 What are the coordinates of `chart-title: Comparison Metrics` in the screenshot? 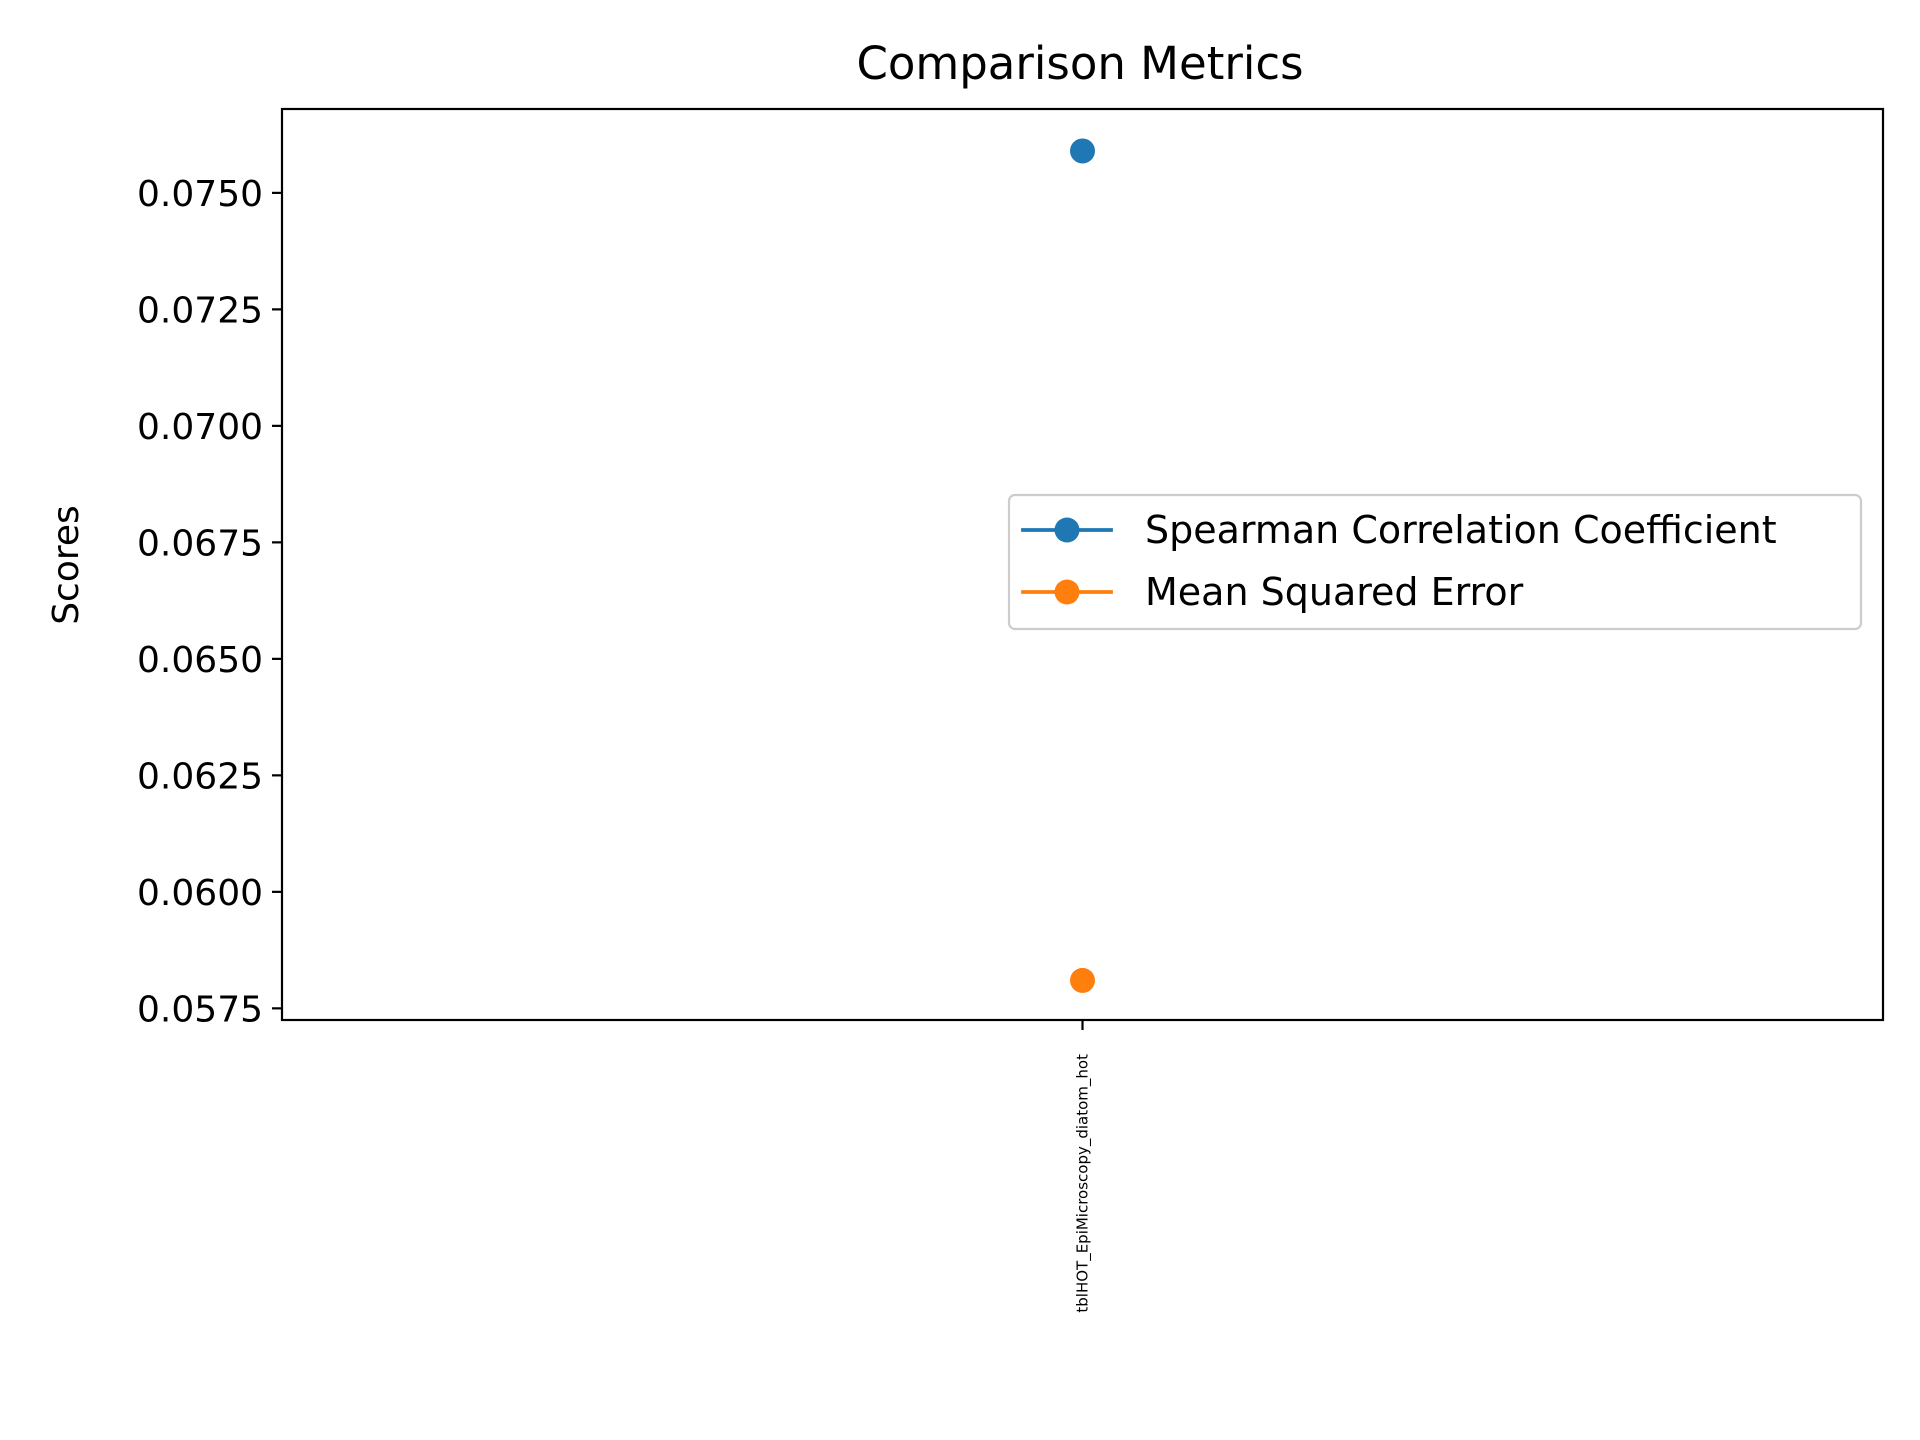 It's located at (1079, 63).